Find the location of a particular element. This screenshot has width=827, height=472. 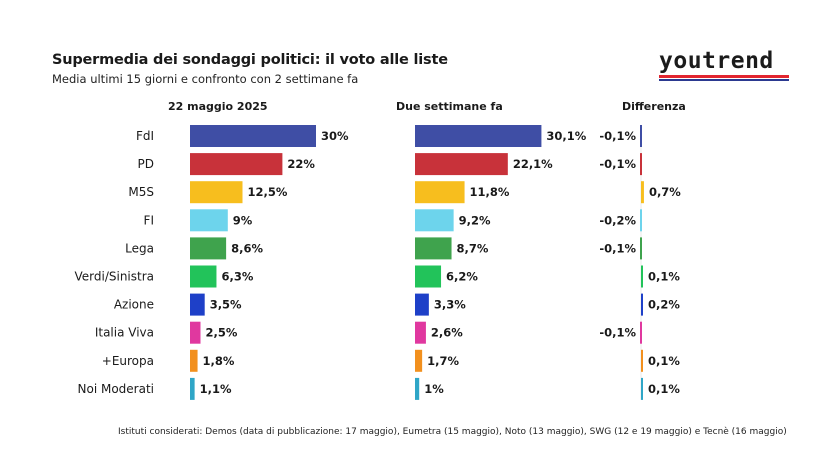

value-label-s1-fi: 9% is located at coordinates (243, 220).